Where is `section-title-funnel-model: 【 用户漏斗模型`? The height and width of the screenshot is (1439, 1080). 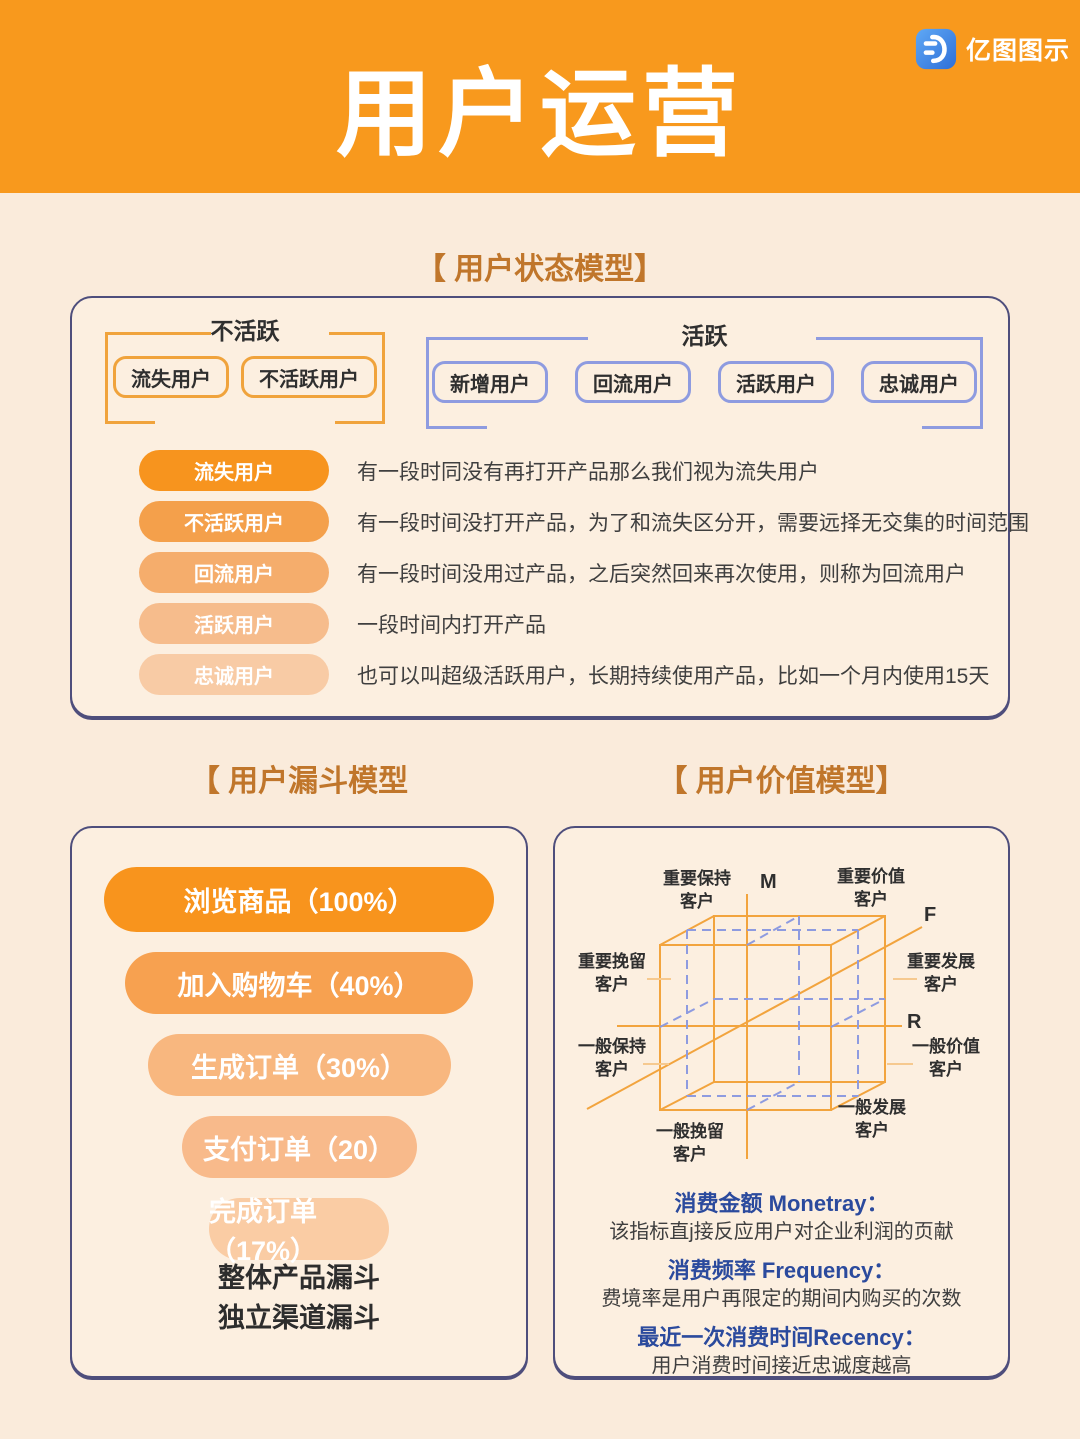
section-title-funnel-model: 【 用户漏斗模型 is located at coordinates (299, 781).